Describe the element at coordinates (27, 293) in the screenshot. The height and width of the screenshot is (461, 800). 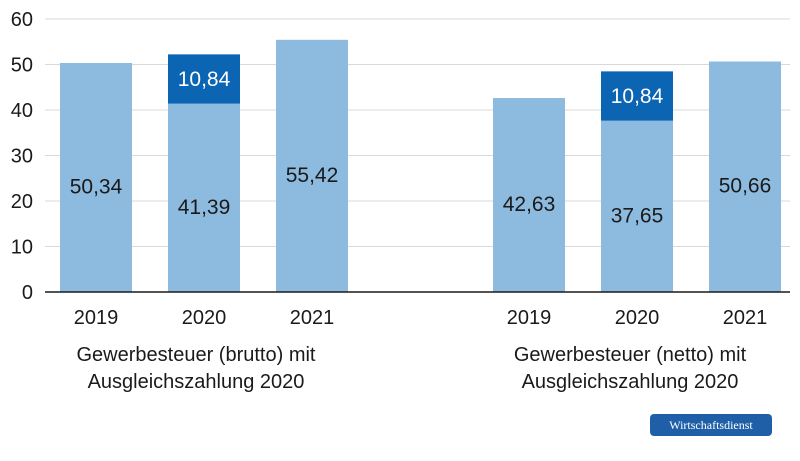
I see `y-tick-label: 0` at that location.